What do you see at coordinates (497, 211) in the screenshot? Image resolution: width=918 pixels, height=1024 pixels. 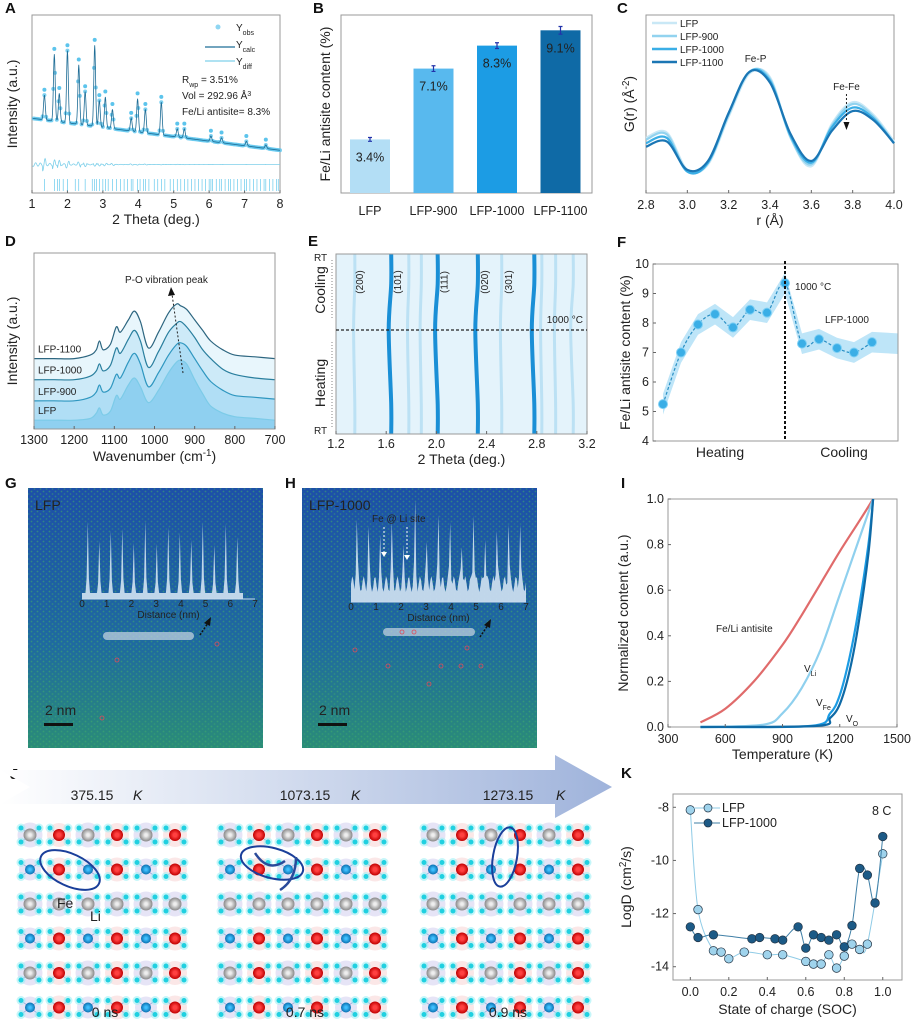 I see `x-tick-label: LFP-1000` at bounding box center [497, 211].